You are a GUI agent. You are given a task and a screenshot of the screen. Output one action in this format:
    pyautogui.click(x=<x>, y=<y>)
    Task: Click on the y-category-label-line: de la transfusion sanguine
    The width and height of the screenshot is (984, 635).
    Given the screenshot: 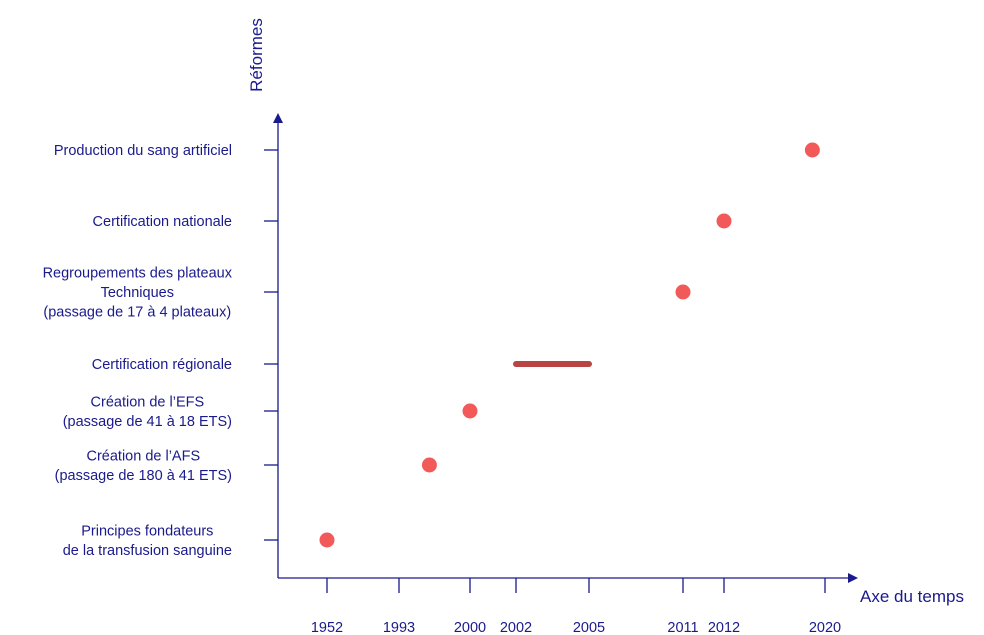 What is the action you would take?
    pyautogui.click(x=147, y=551)
    